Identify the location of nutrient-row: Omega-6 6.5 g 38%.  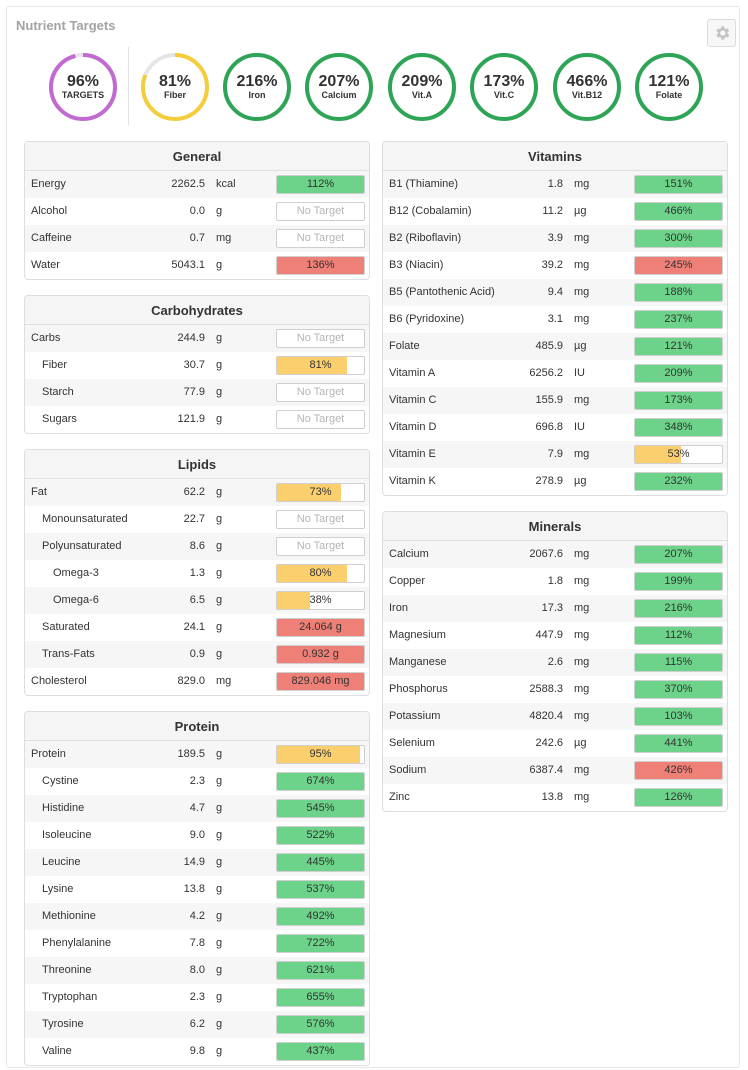
(197, 600).